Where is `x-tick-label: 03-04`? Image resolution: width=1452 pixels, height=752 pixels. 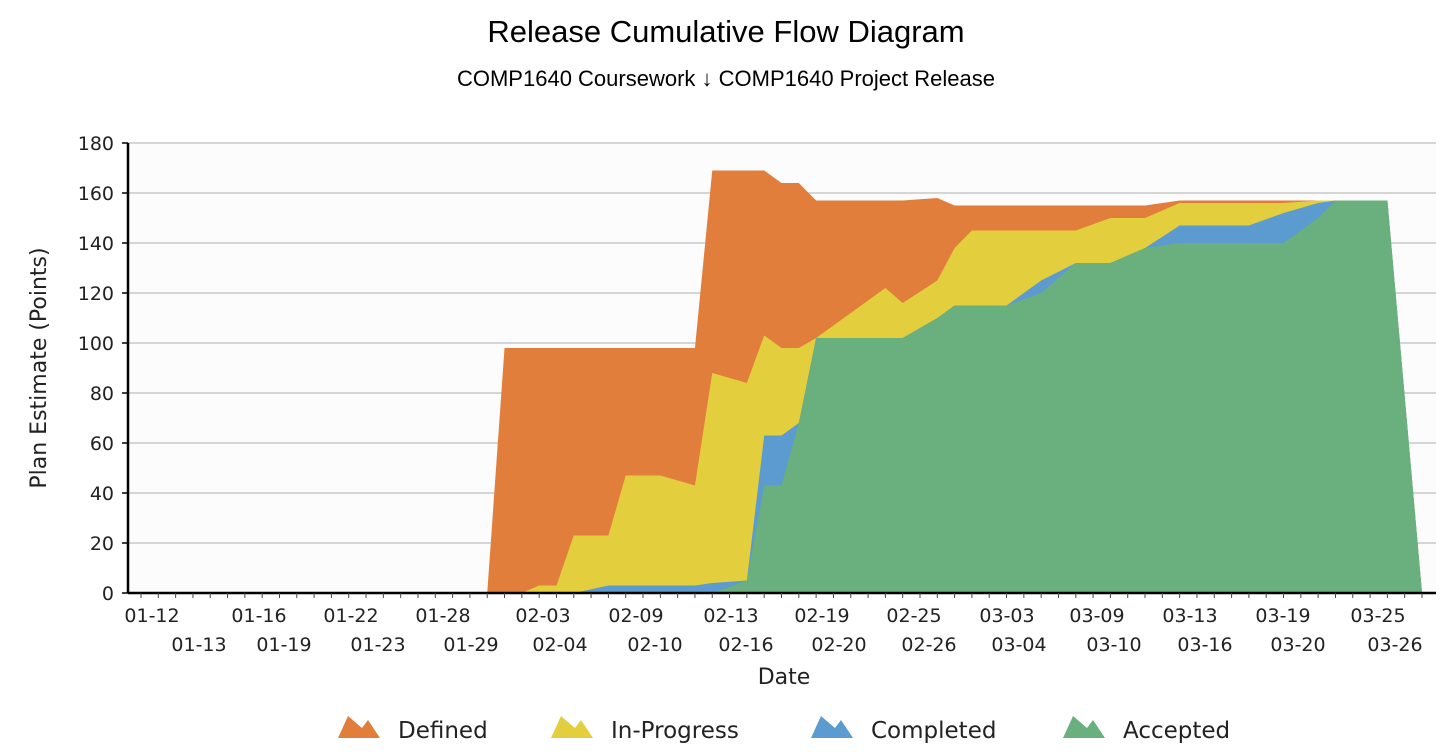 x-tick-label: 03-04 is located at coordinates (1018, 645).